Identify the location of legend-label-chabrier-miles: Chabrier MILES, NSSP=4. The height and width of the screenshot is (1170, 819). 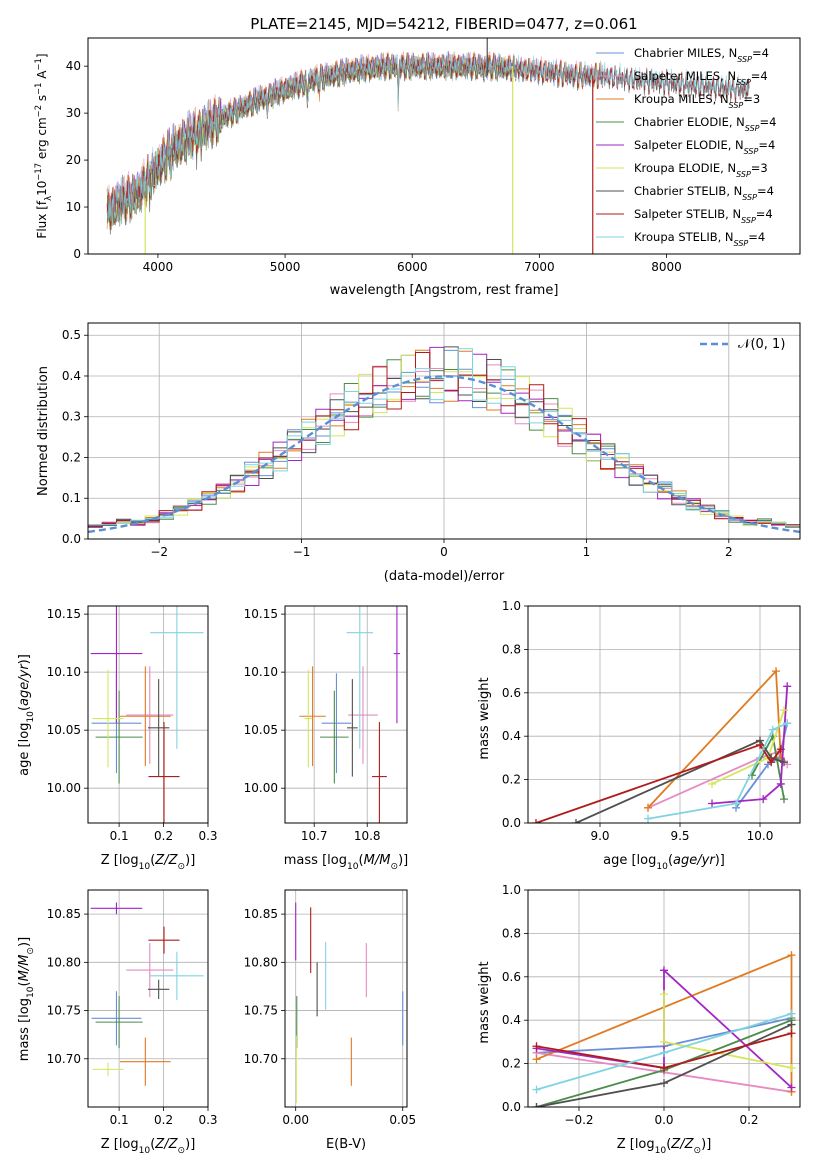
(701, 55).